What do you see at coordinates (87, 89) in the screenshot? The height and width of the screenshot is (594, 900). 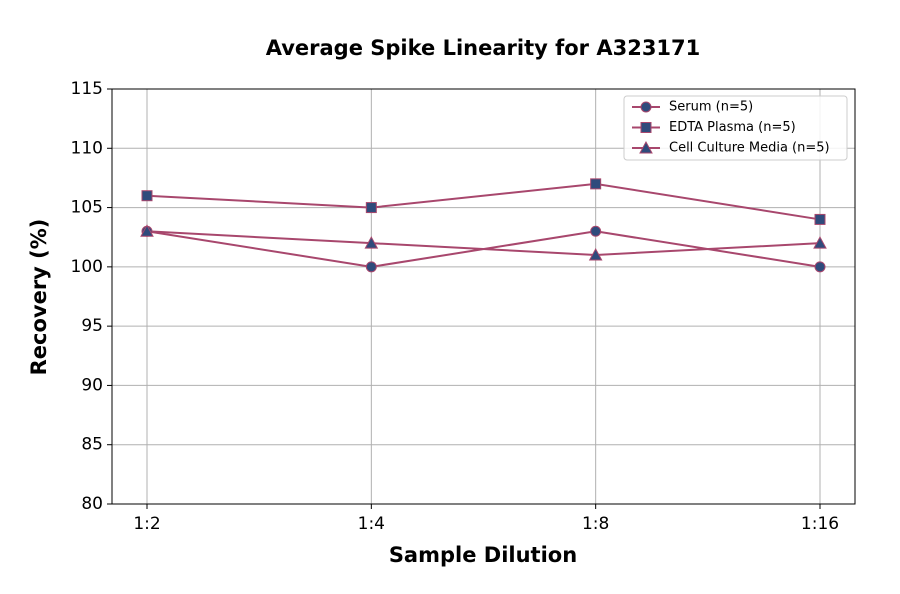 I see `y-tick-label: 115` at bounding box center [87, 89].